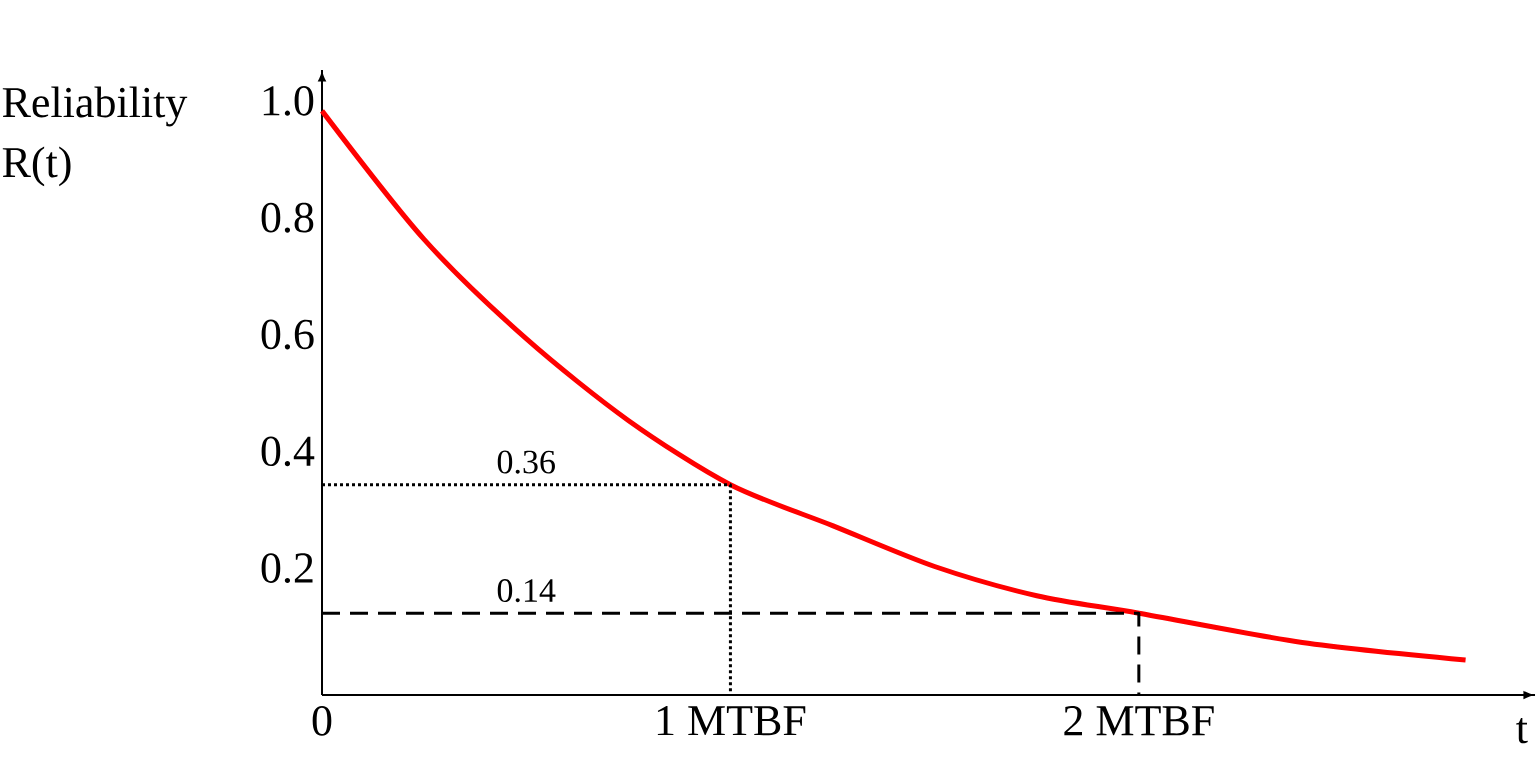 This screenshot has width=1540, height=777. Describe the element at coordinates (1522, 731) in the screenshot. I see `x-axis-title: t` at that location.